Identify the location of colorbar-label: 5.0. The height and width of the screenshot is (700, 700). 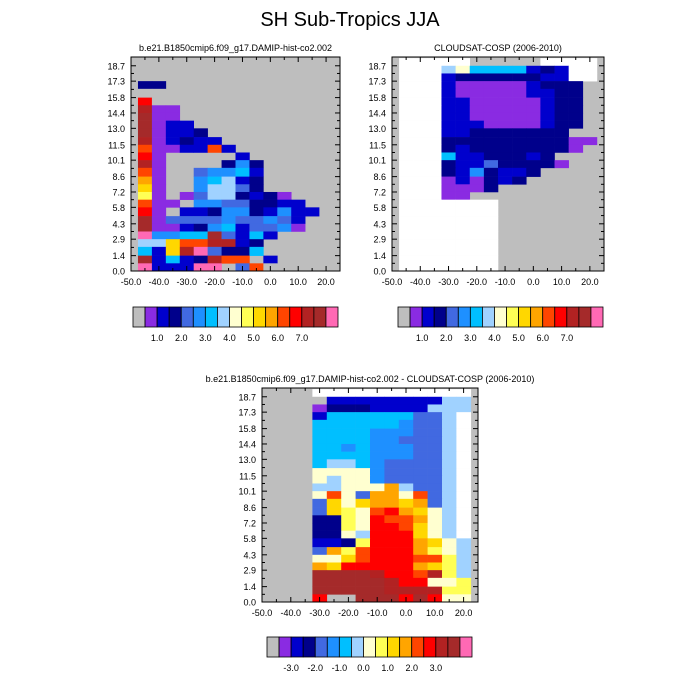
(253, 338).